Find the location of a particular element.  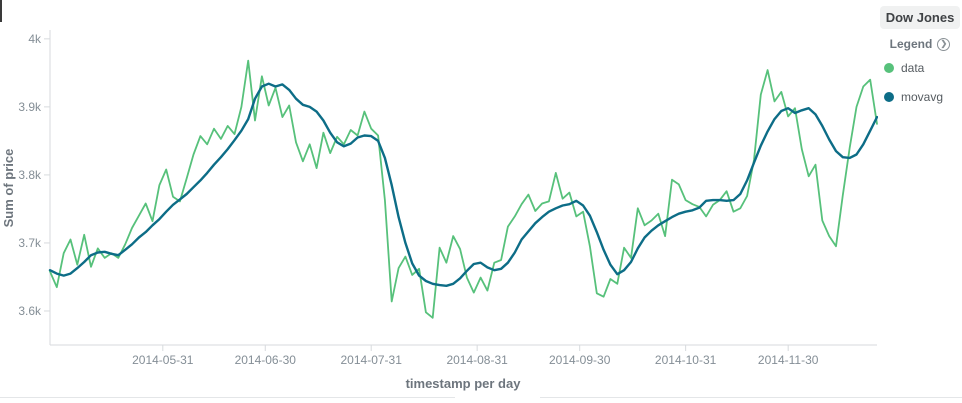

legend-items: data movavg is located at coordinates (923, 82).